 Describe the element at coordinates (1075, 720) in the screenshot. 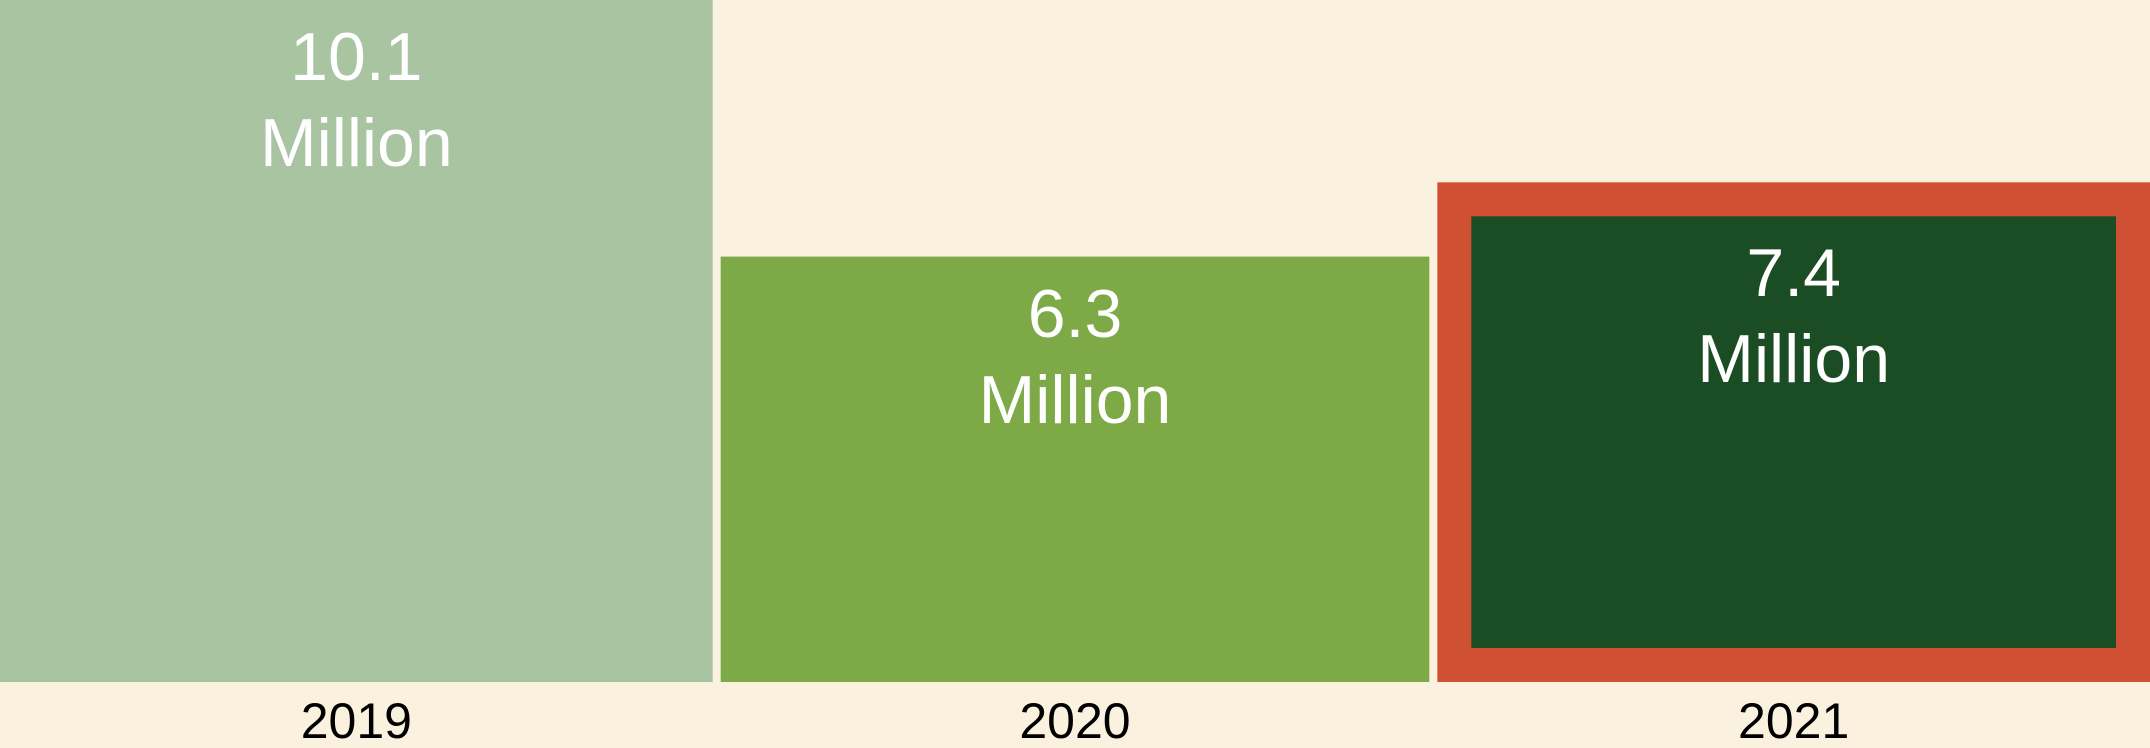

I see `x-tick-label: 2020` at that location.